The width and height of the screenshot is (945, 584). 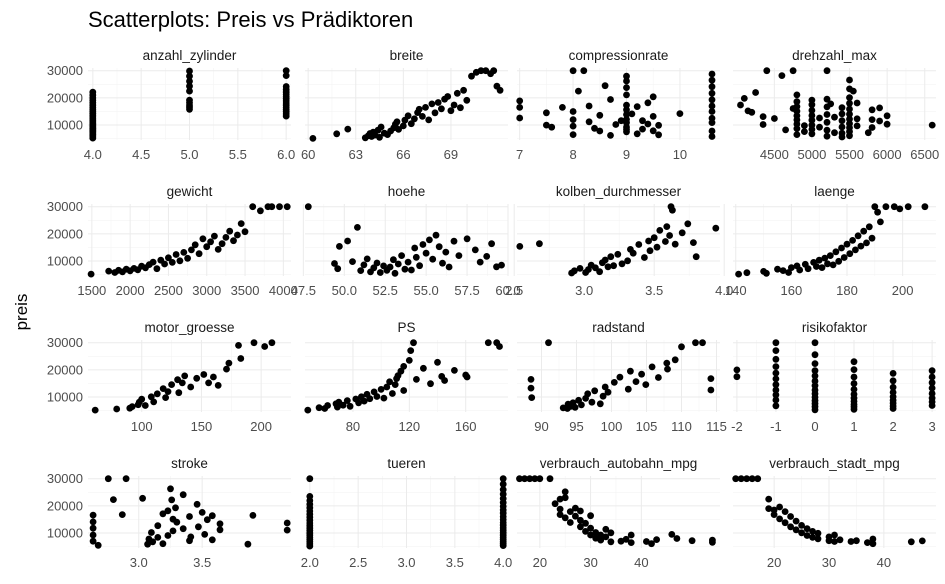 What do you see at coordinates (409, 426) in the screenshot?
I see `x-tick-label: 120` at bounding box center [409, 426].